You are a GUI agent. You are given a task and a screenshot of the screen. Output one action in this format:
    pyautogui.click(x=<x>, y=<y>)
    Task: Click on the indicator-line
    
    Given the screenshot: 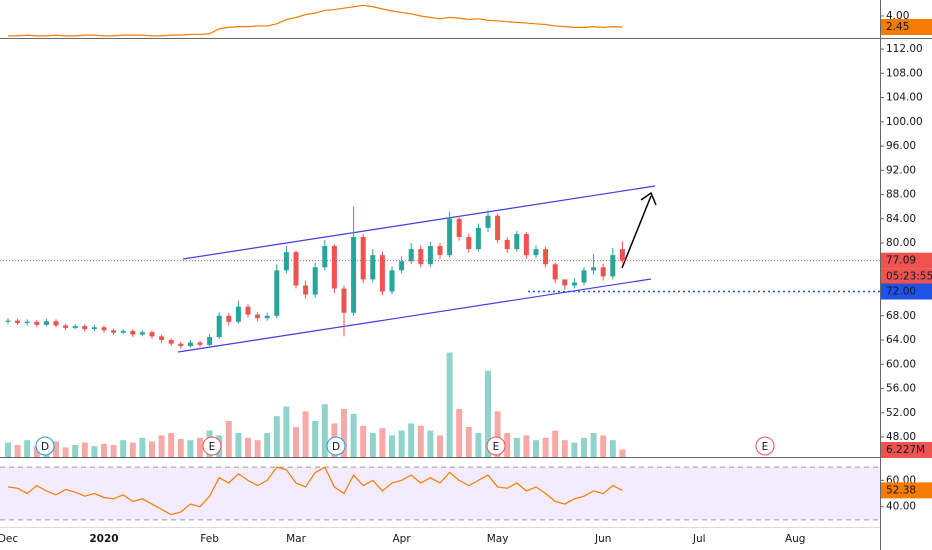 What is the action you would take?
    pyautogui.click(x=315, y=491)
    